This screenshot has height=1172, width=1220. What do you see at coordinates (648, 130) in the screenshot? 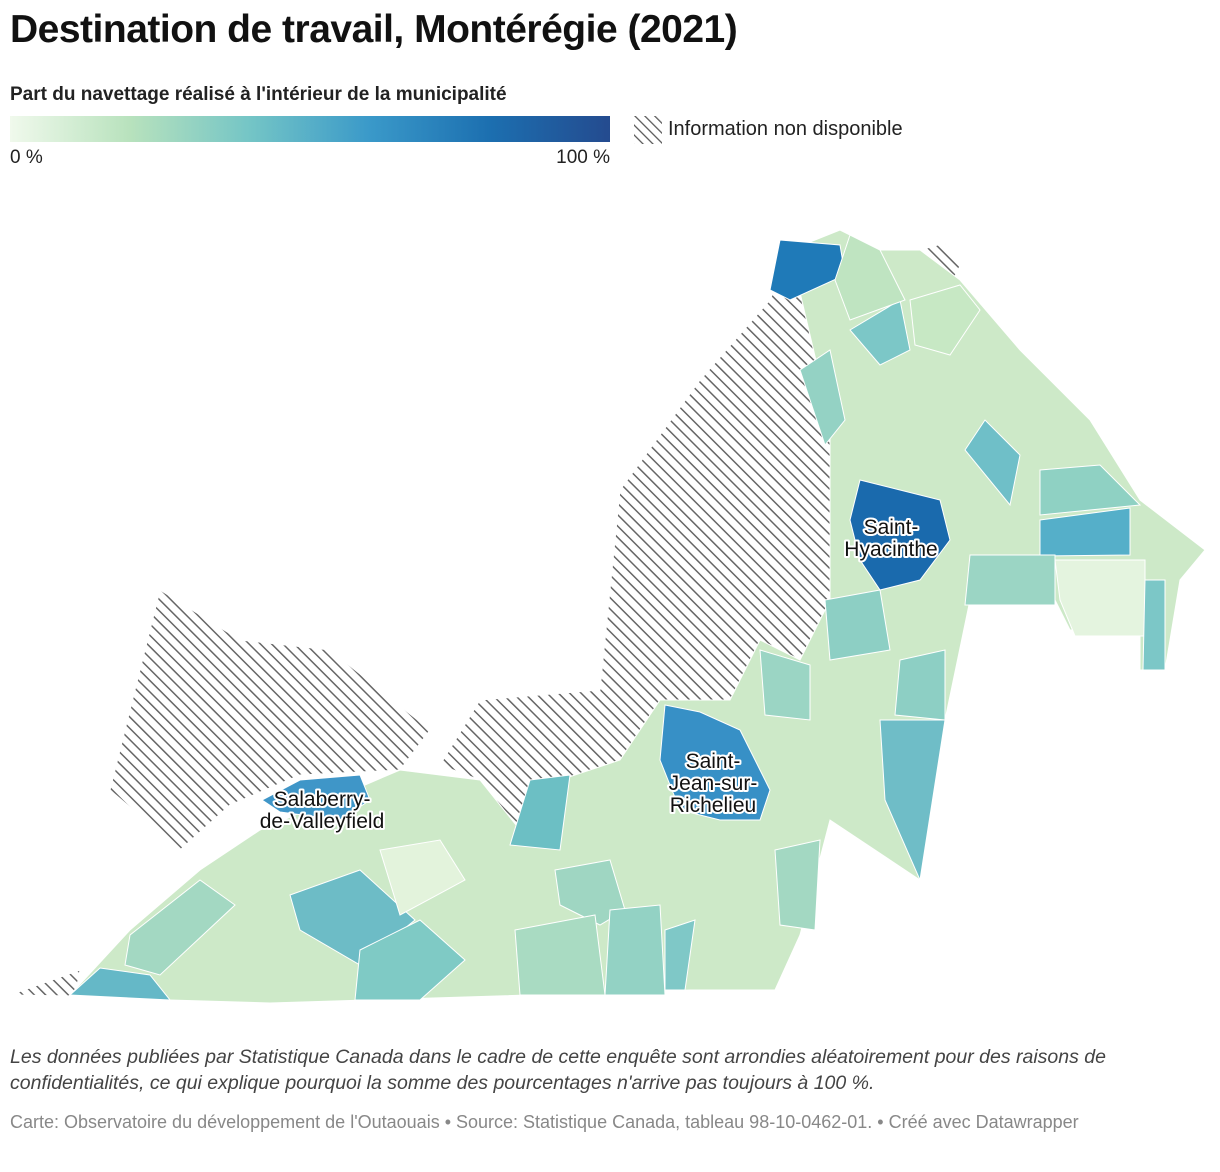
I see `na-swatch` at bounding box center [648, 130].